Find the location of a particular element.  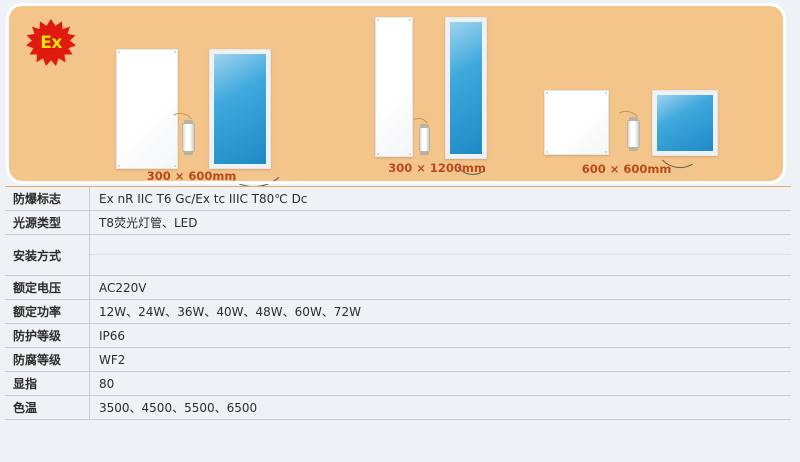

table-row: 防腐等级 WF2 is located at coordinates (398, 360).